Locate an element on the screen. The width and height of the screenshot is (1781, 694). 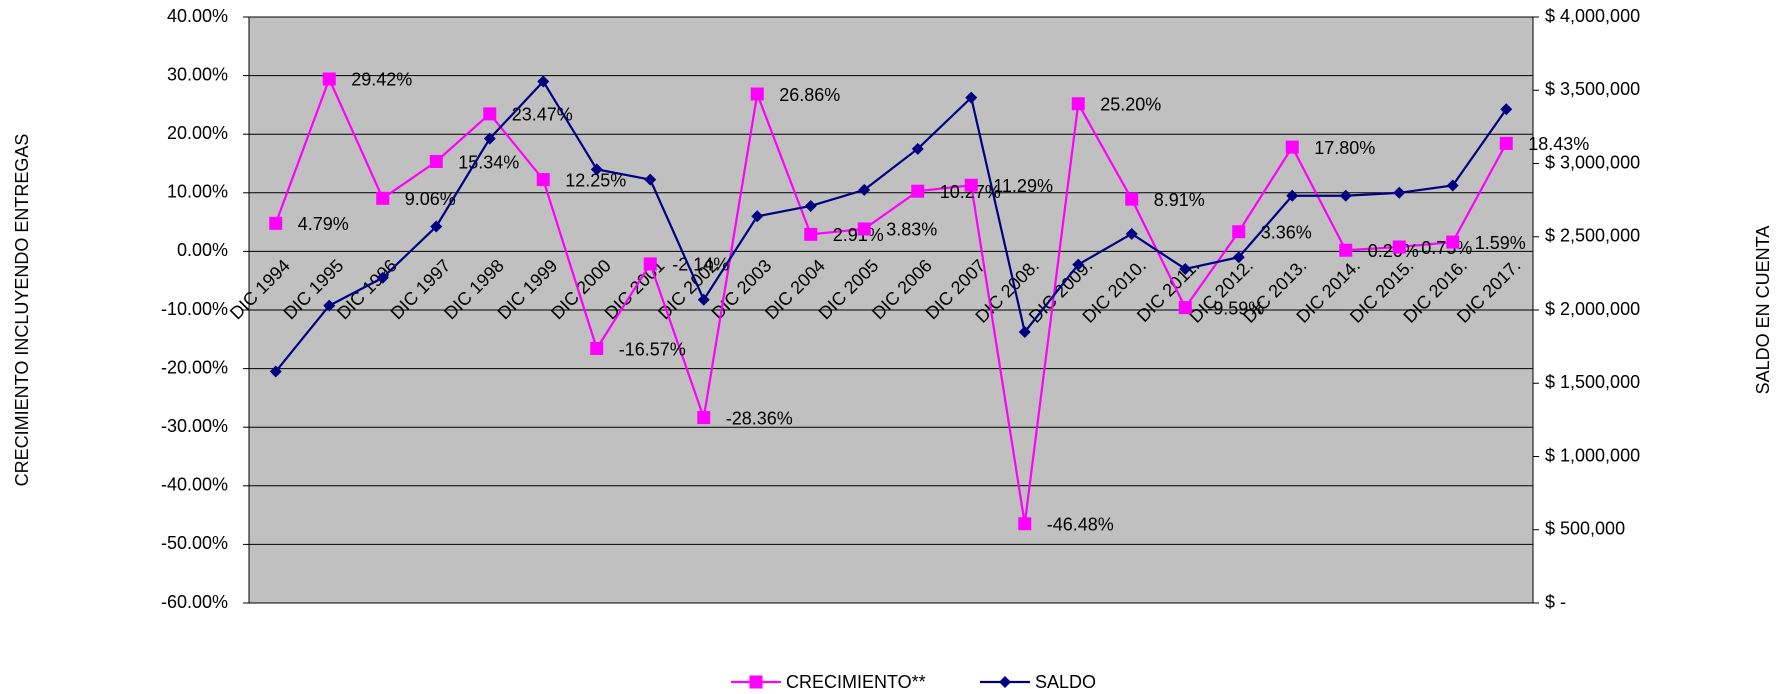
y2-tick-label: $ - is located at coordinates (1555, 602).